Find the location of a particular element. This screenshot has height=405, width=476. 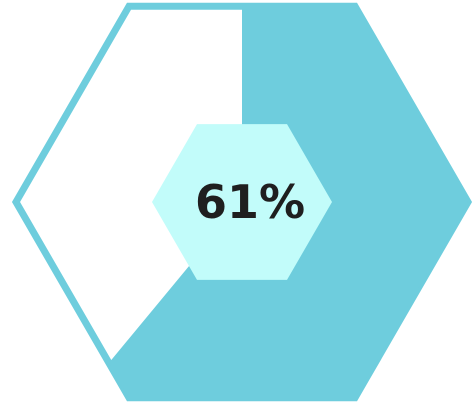

center-hexagon is located at coordinates (242, 202).